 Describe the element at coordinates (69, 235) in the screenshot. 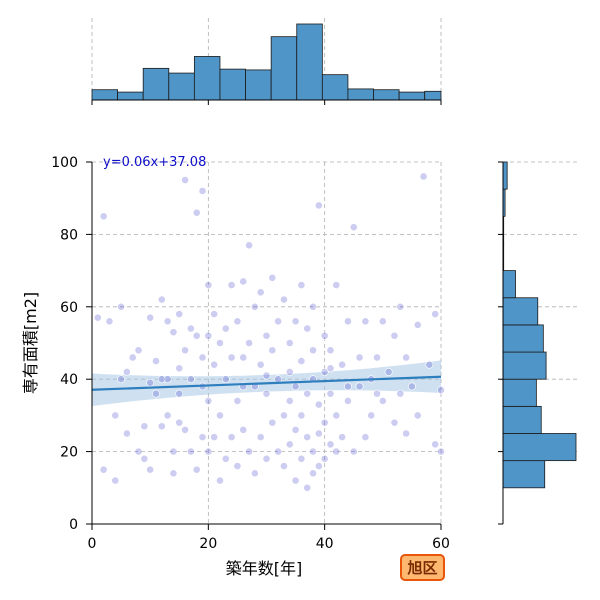

I see `y-tick-label: 80` at that location.